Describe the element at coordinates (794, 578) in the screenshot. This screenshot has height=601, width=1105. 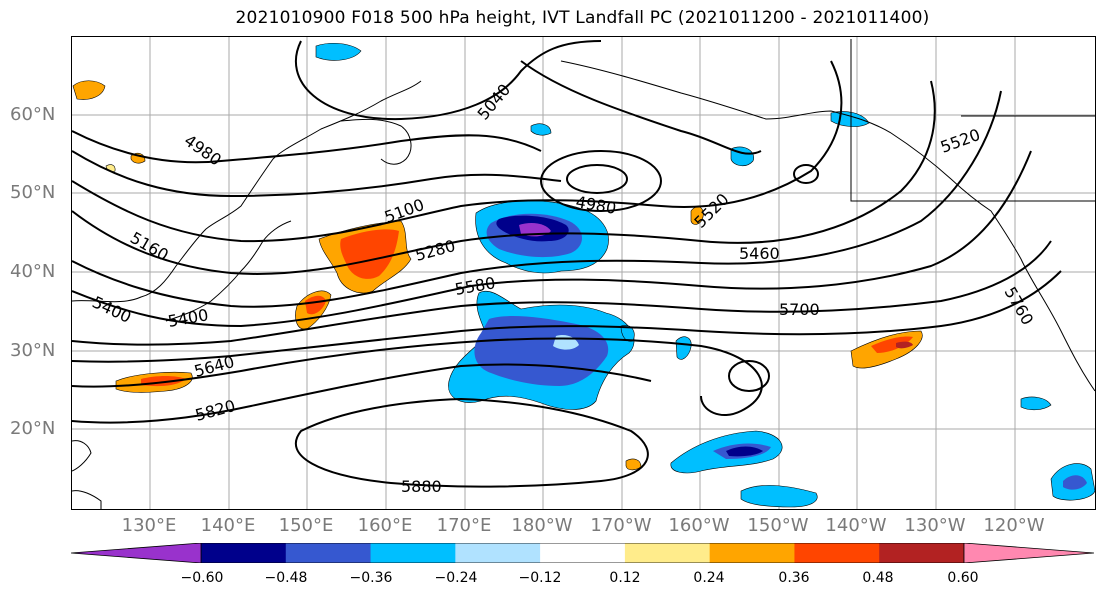
I see `colorbar-tick: 0.36` at that location.